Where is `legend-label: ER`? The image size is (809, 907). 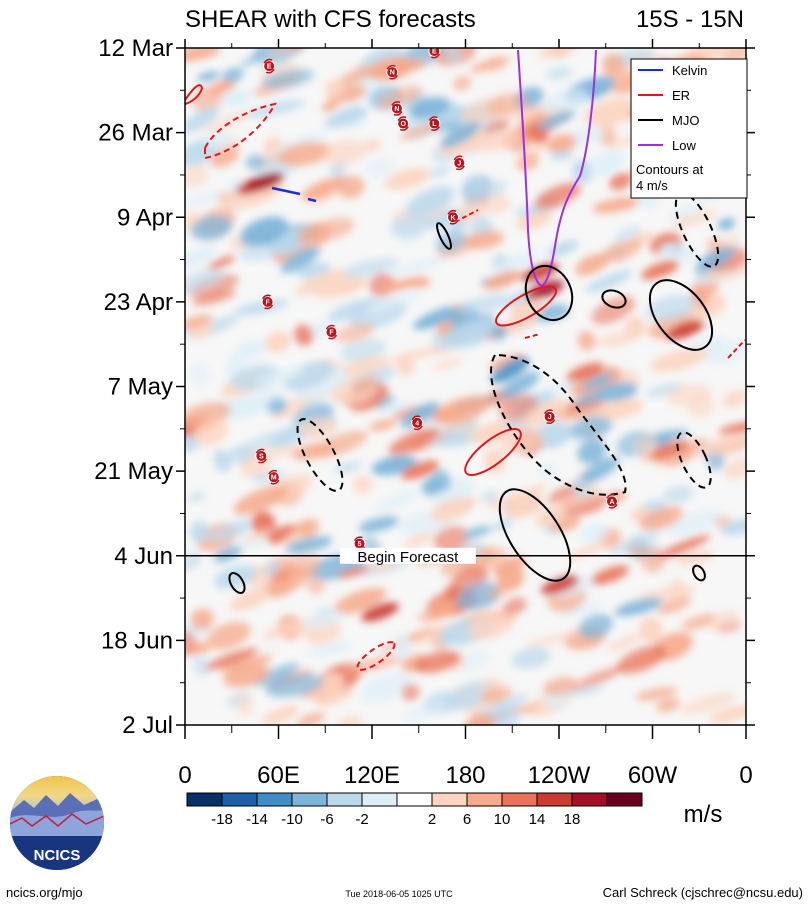
legend-label: ER is located at coordinates (681, 95).